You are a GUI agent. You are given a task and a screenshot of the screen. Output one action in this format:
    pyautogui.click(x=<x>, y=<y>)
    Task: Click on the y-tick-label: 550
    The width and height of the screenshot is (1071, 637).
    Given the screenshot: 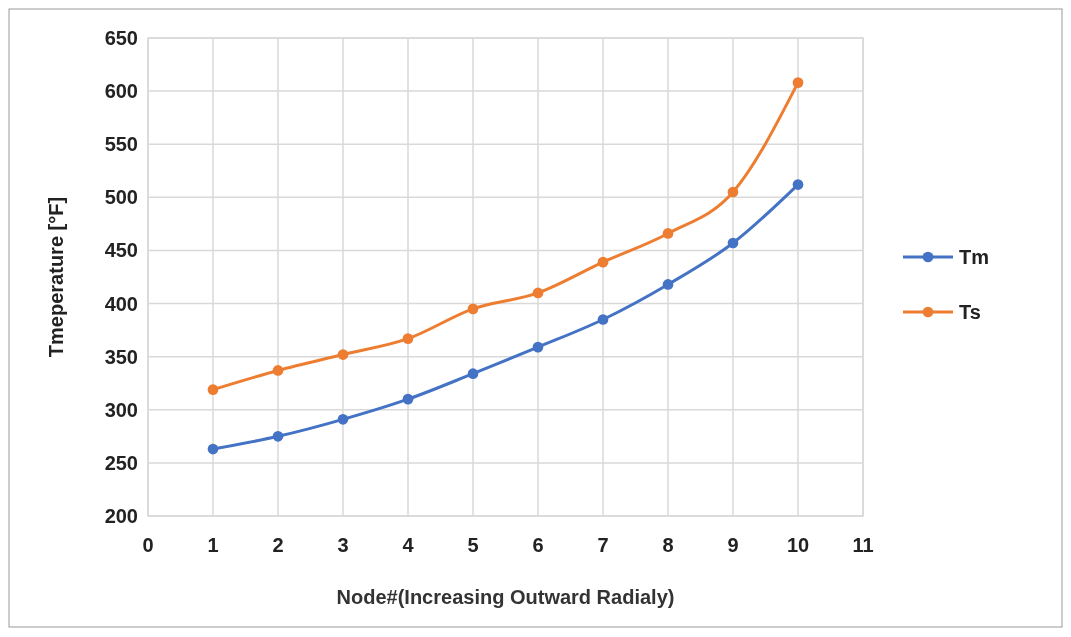 What is the action you would take?
    pyautogui.click(x=121, y=144)
    